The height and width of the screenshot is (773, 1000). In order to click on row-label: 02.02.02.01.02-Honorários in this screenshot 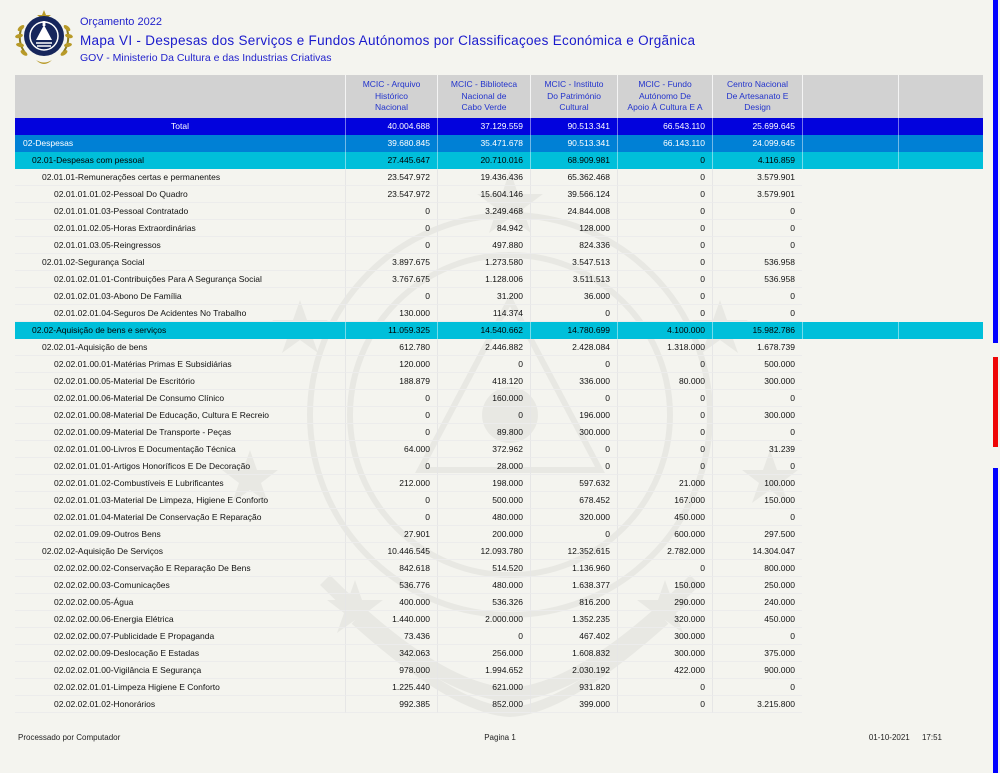, I will do `click(180, 704)`.